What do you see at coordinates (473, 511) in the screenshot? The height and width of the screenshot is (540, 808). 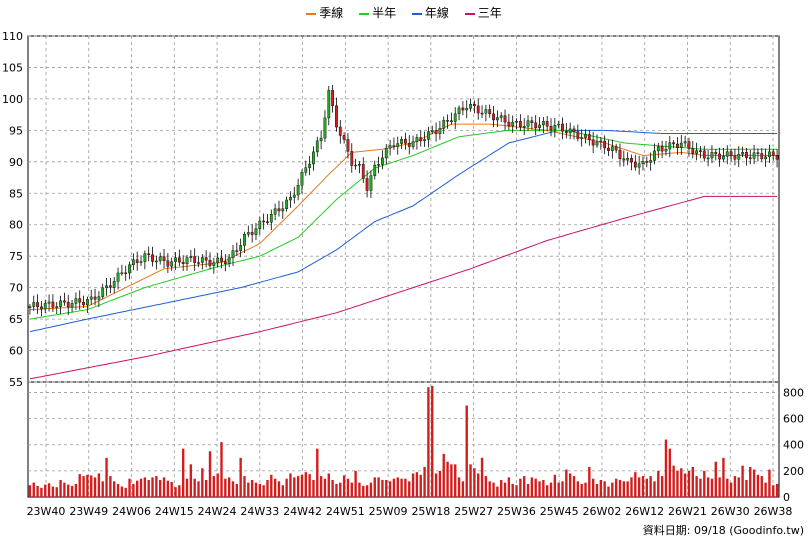 I see `x-tick-label: 25W27` at bounding box center [473, 511].